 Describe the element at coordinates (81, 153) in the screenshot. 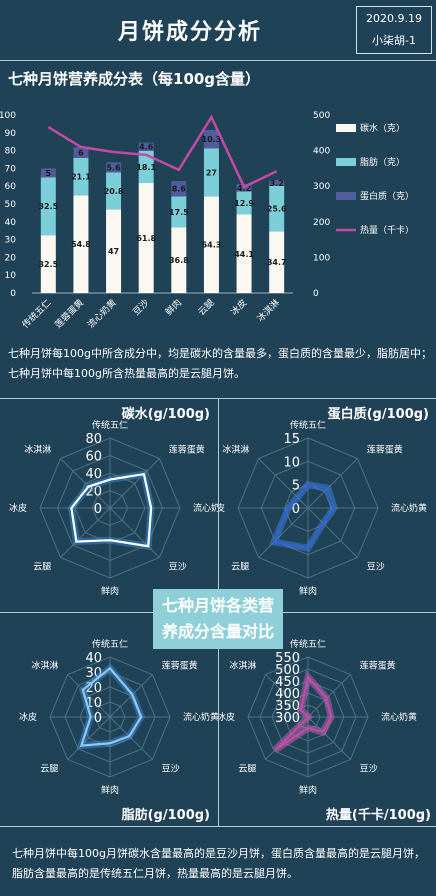

I see `bar-protein-label: 6` at that location.